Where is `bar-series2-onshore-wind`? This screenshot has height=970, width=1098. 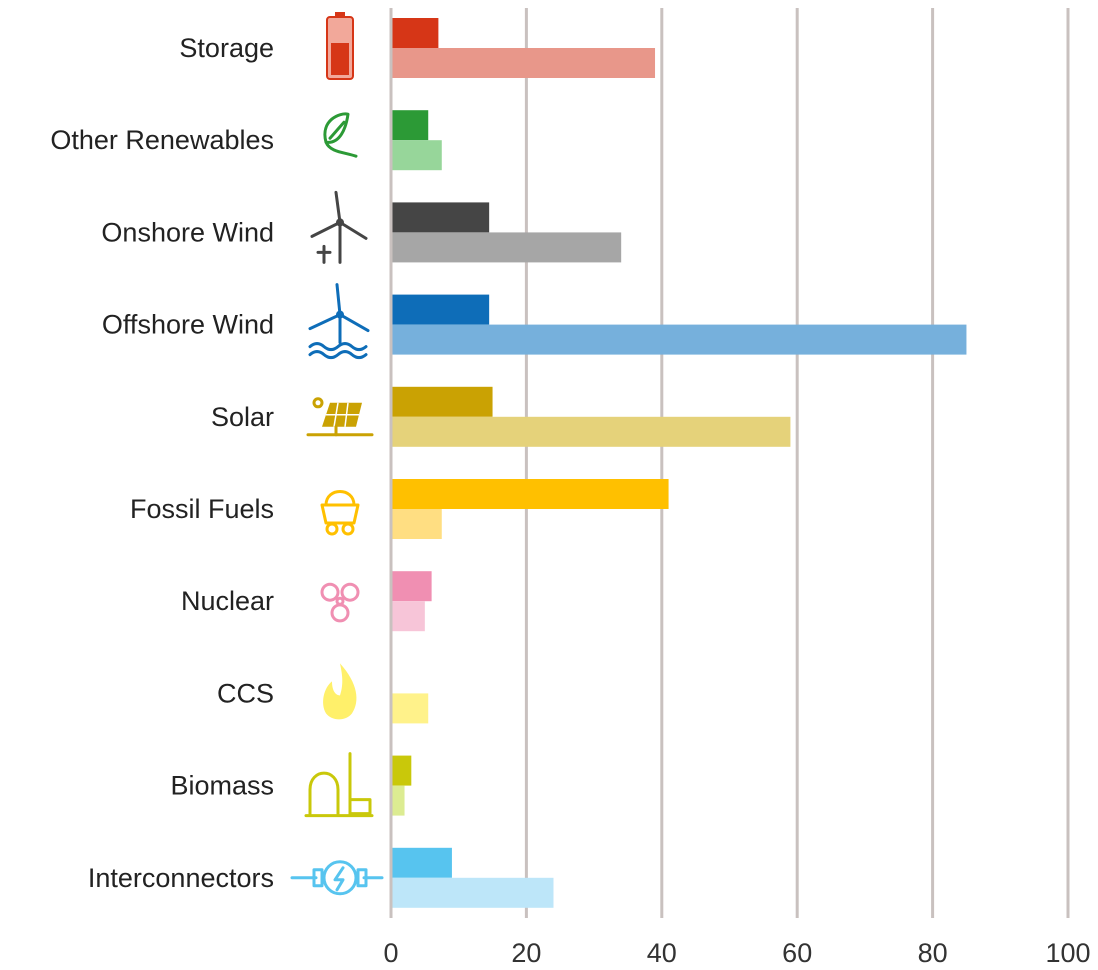 bar-series2-onshore-wind is located at coordinates (506, 247).